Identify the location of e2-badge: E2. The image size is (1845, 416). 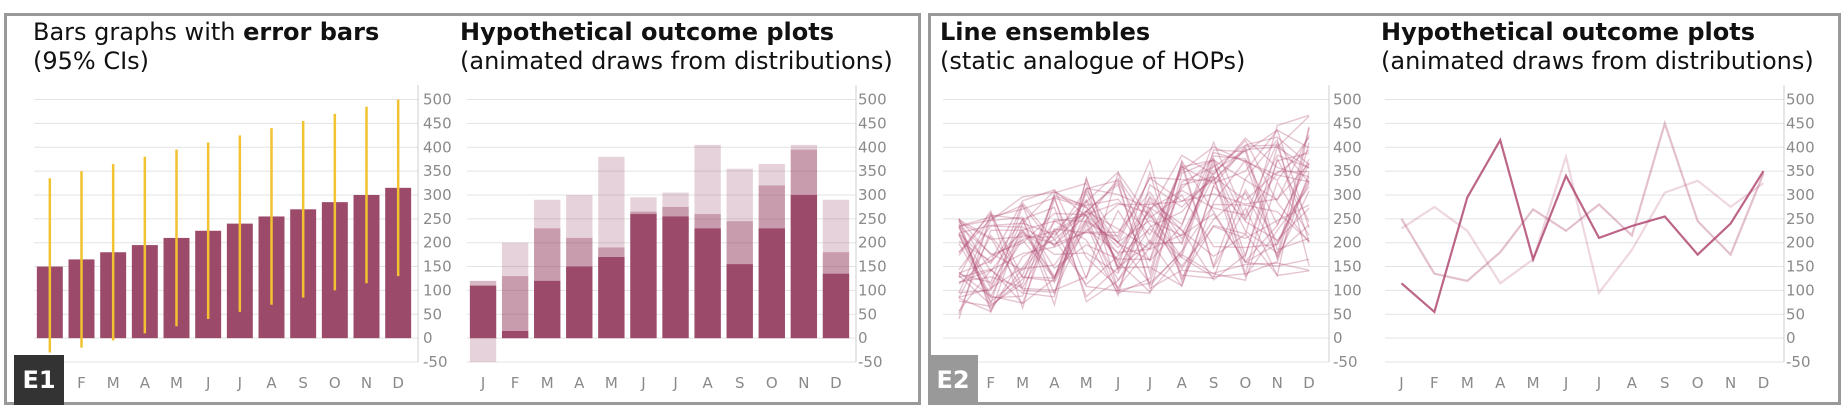
(953, 380).